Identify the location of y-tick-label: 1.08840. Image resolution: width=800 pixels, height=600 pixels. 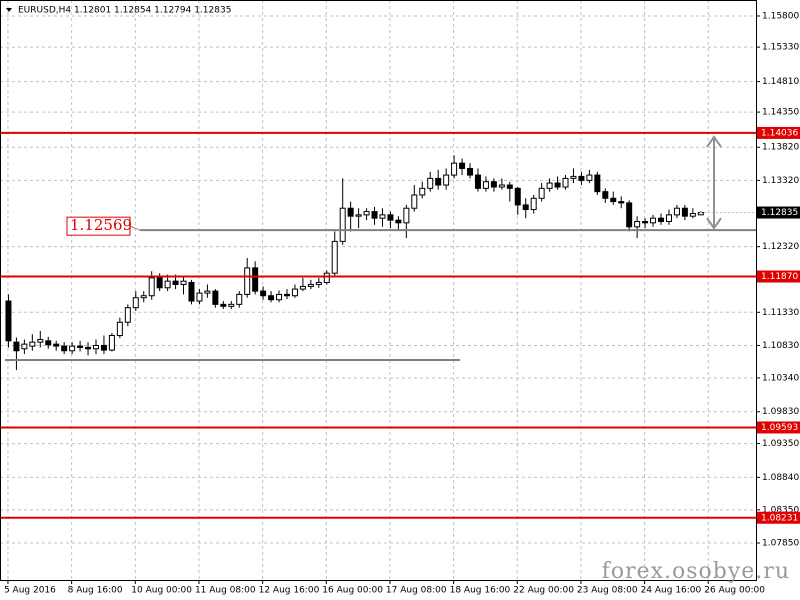
(780, 478).